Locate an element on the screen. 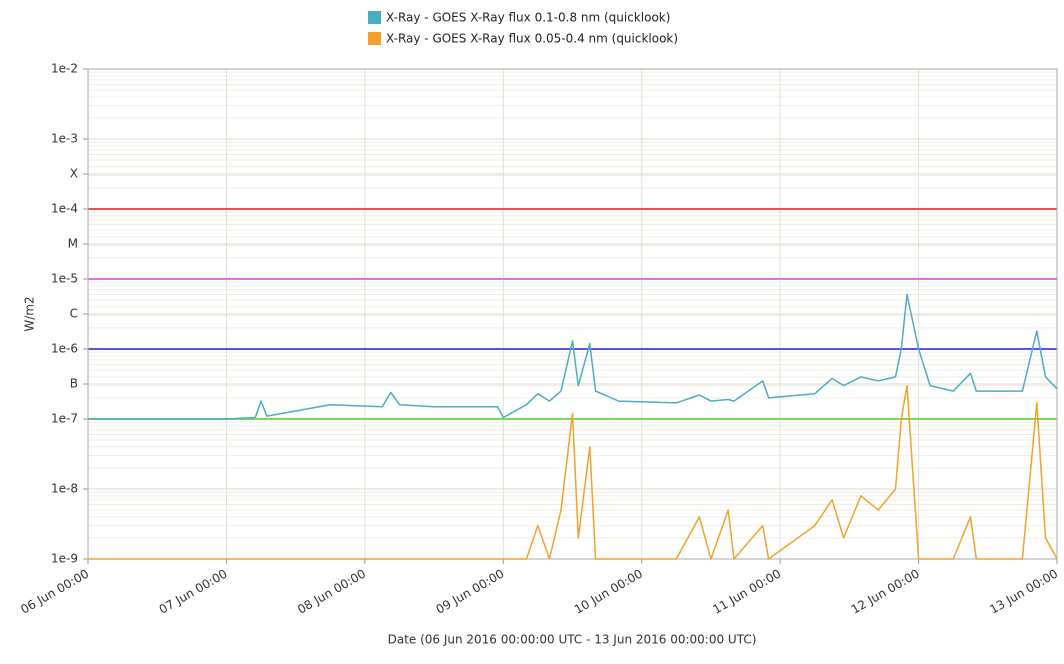 This screenshot has width=1064, height=664. y-tick-label: M is located at coordinates (73, 244).